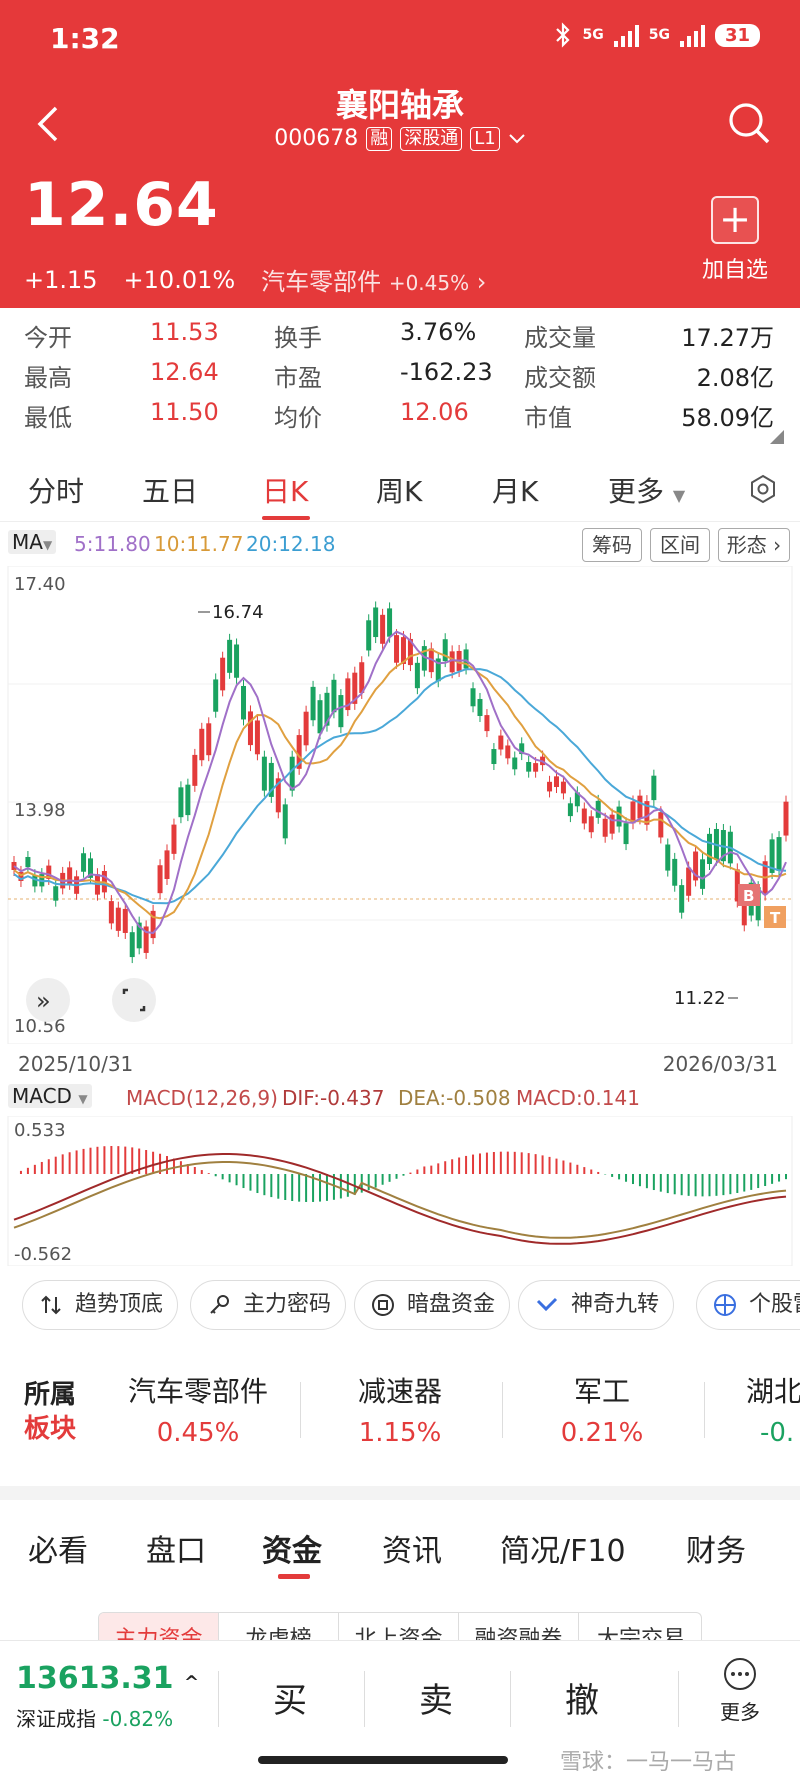 The height and width of the screenshot is (1778, 800). What do you see at coordinates (316, 138) in the screenshot?
I see `stock-code: 000678` at bounding box center [316, 138].